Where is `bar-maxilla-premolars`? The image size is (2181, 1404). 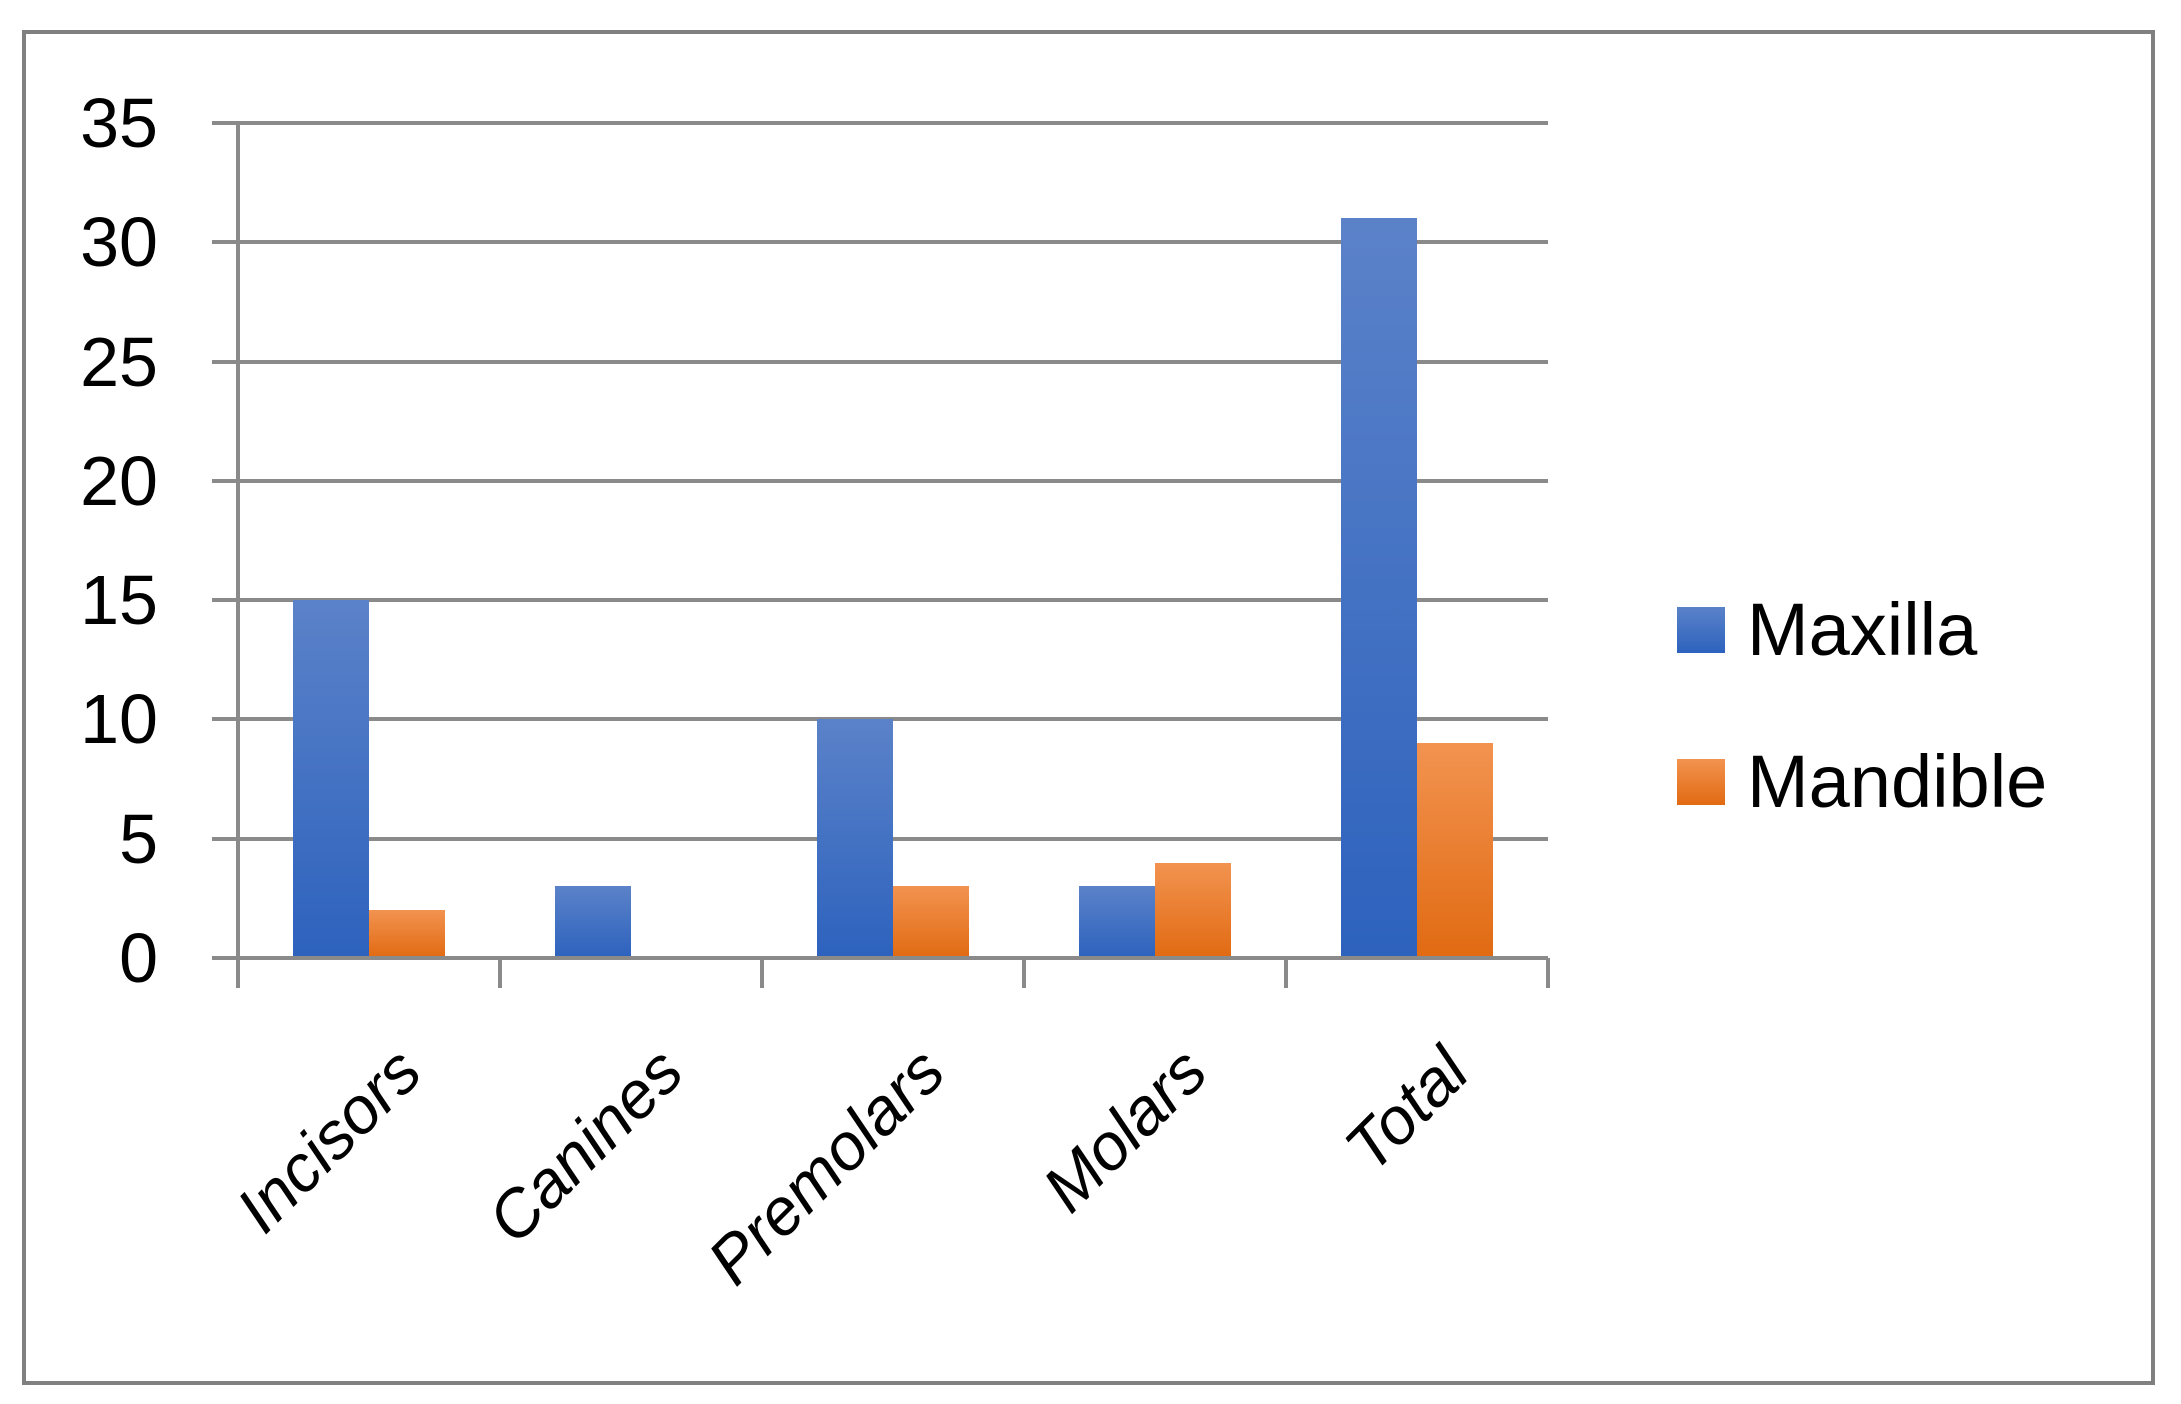 bar-maxilla-premolars is located at coordinates (855, 838).